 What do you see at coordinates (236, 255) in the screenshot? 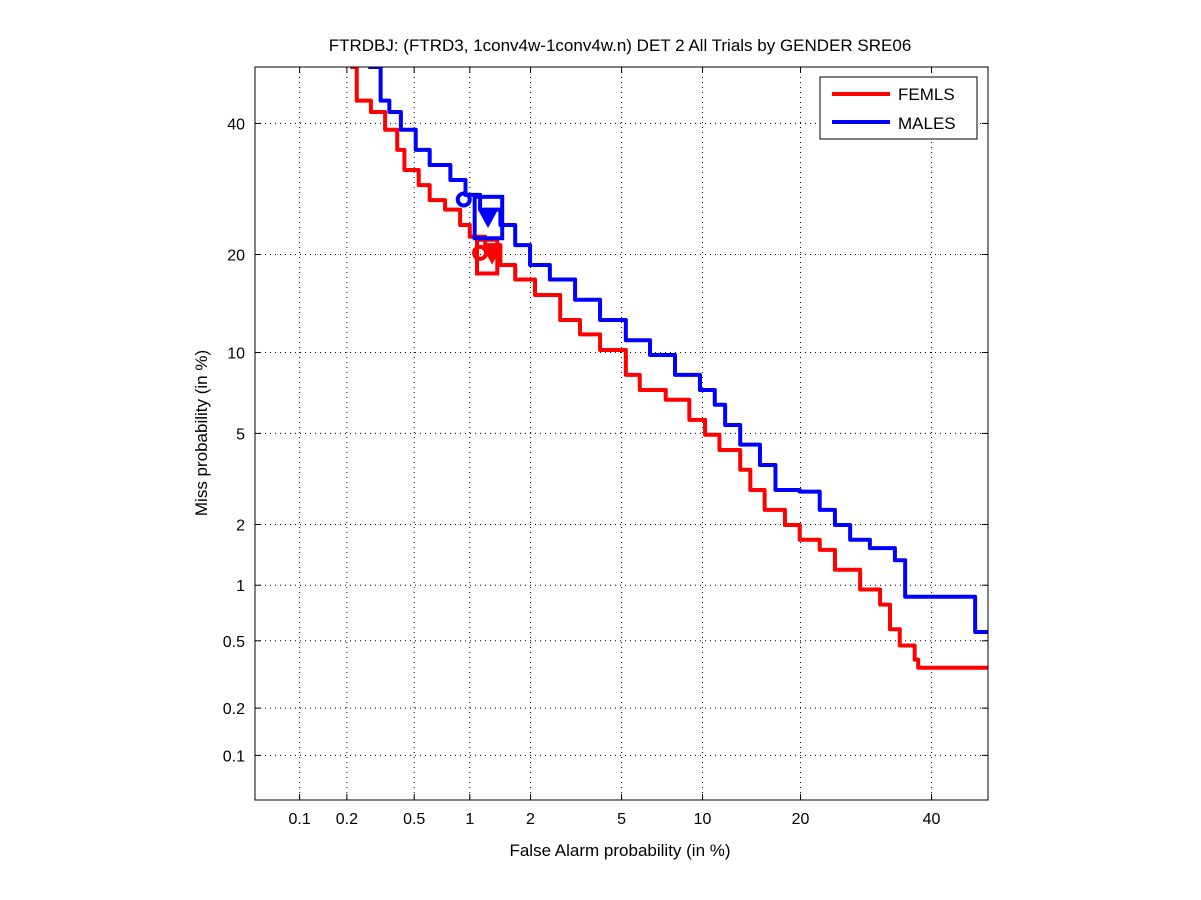
I see `y-tick-label: 20` at bounding box center [236, 255].